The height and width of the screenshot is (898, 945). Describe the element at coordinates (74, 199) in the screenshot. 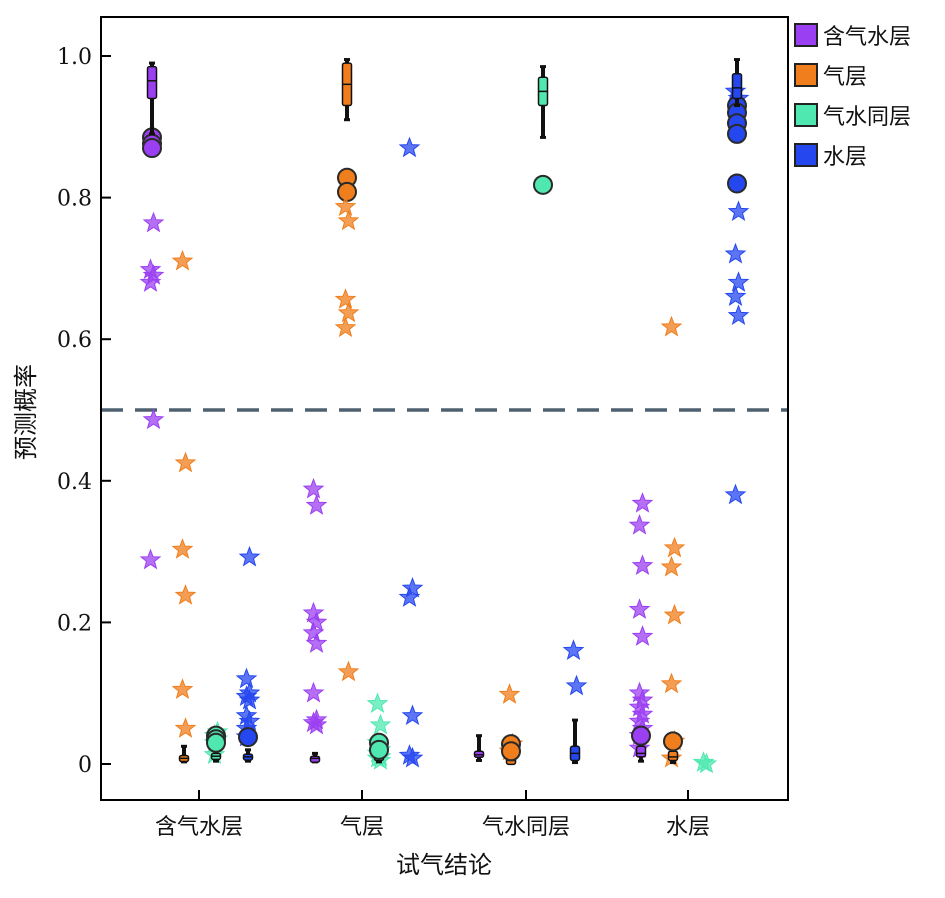

I see `y-tick-label: 0.8` at that location.